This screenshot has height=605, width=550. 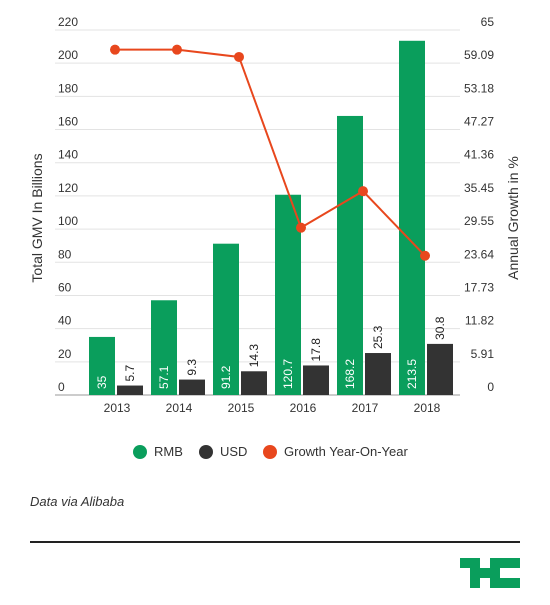 What do you see at coordinates (479, 321) in the screenshot?
I see `right-tick-label: 11.82` at bounding box center [479, 321].